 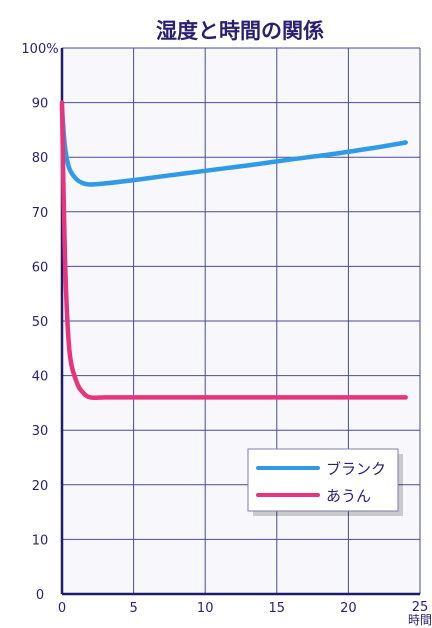 I want to click on y-tick-label: 50, so click(x=40, y=322).